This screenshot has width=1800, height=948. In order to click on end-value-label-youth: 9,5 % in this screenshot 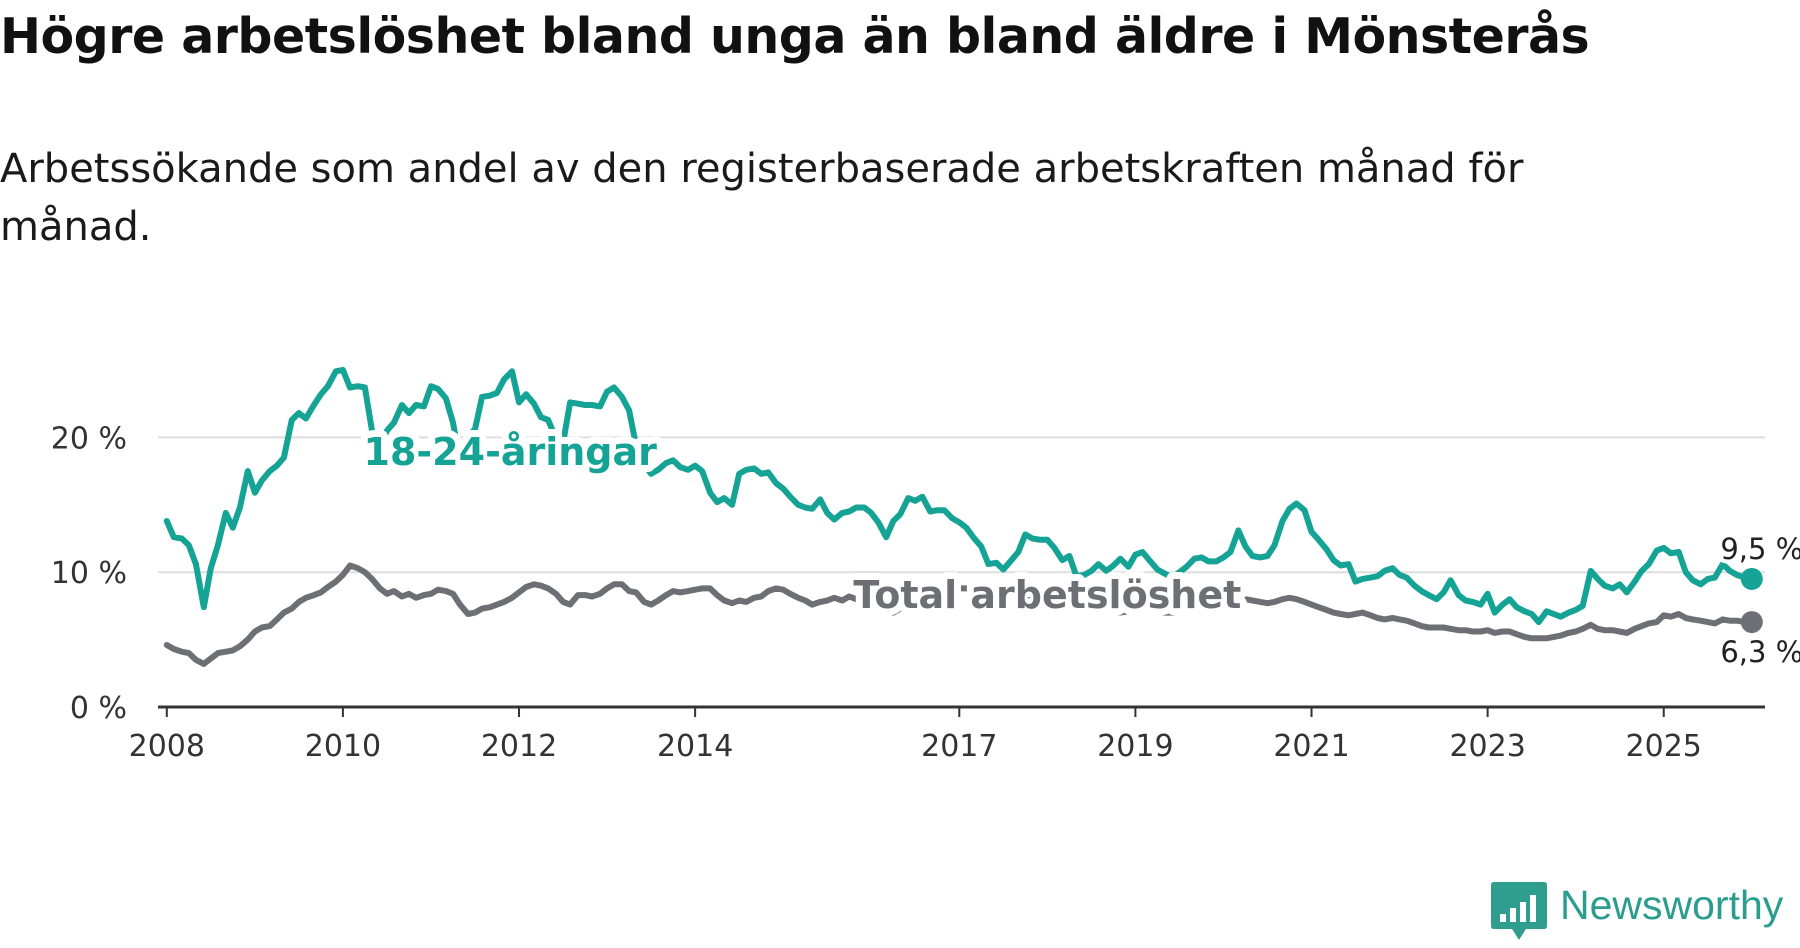, I will do `click(1760, 549)`.